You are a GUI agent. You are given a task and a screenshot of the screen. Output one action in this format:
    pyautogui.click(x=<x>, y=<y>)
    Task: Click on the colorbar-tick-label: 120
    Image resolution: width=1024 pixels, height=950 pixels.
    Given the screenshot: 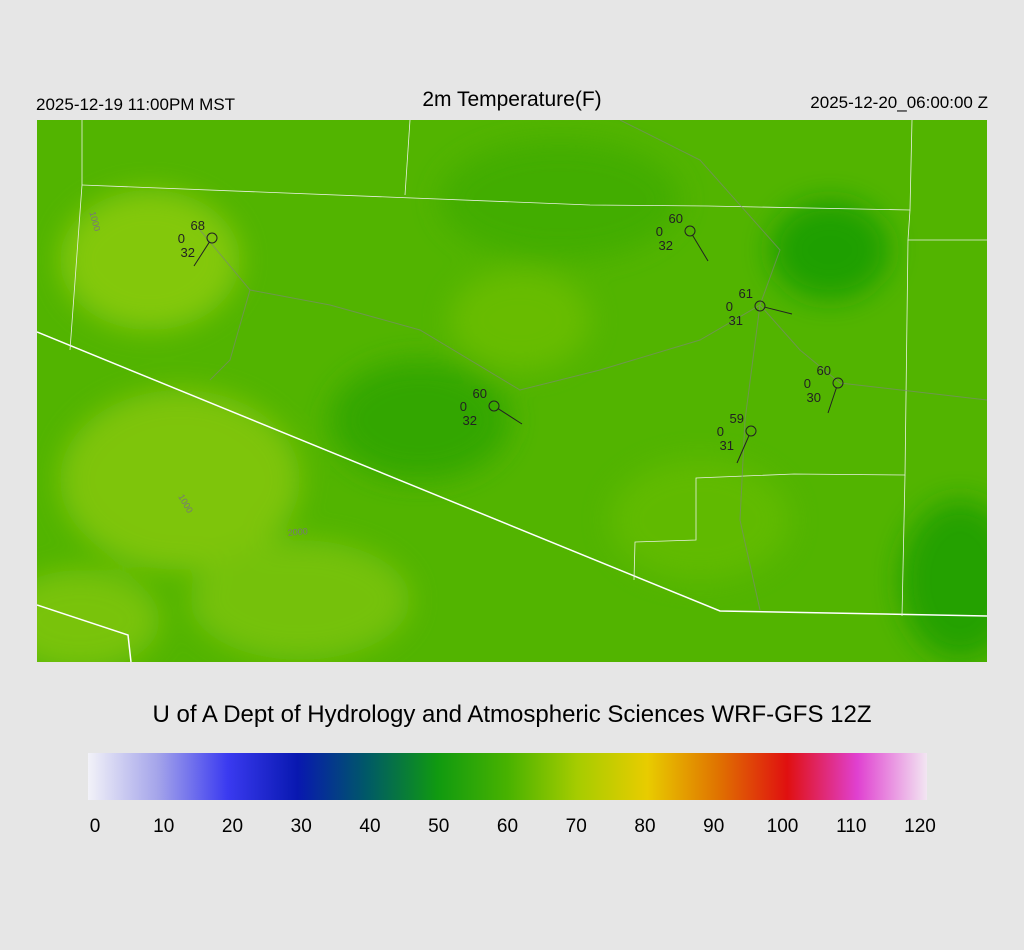 What is the action you would take?
    pyautogui.click(x=920, y=826)
    